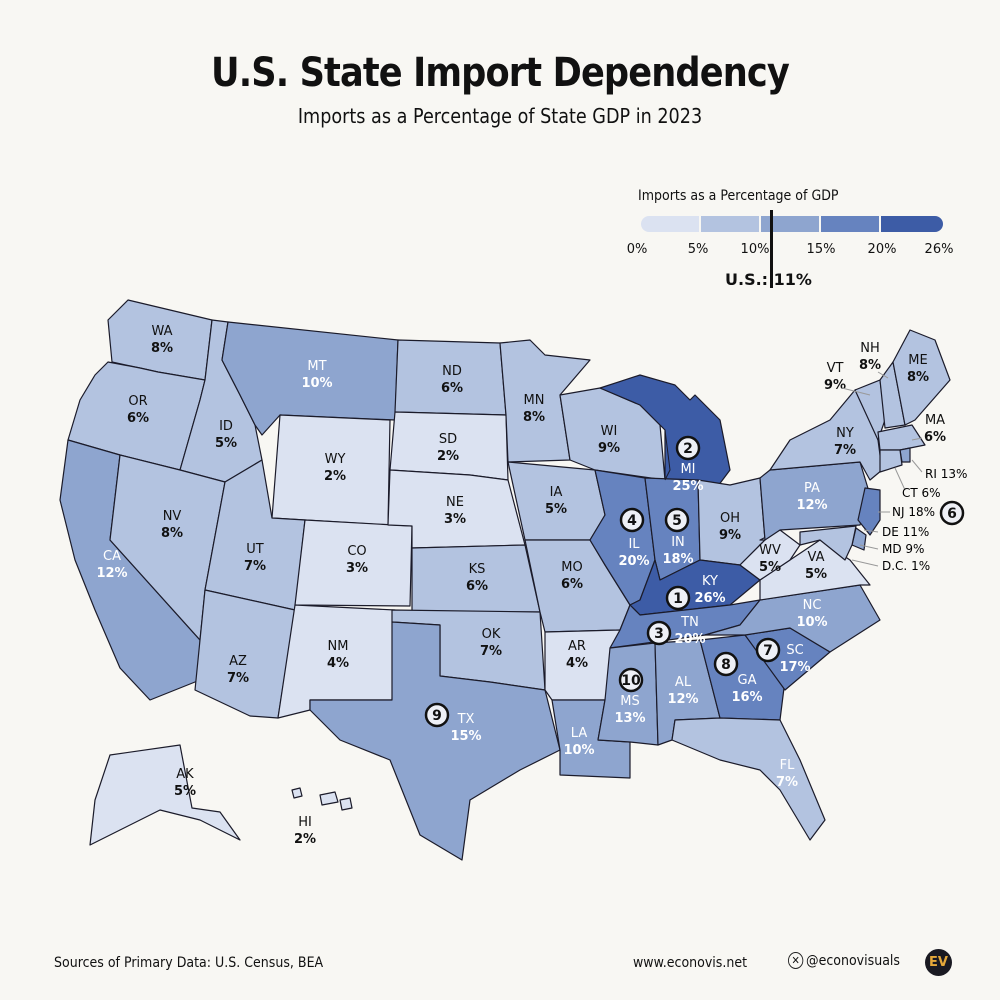 Image resolution: width=1000 pixels, height=1000 pixels. What do you see at coordinates (938, 962) in the screenshot?
I see `econovis-logo: EV` at bounding box center [938, 962].